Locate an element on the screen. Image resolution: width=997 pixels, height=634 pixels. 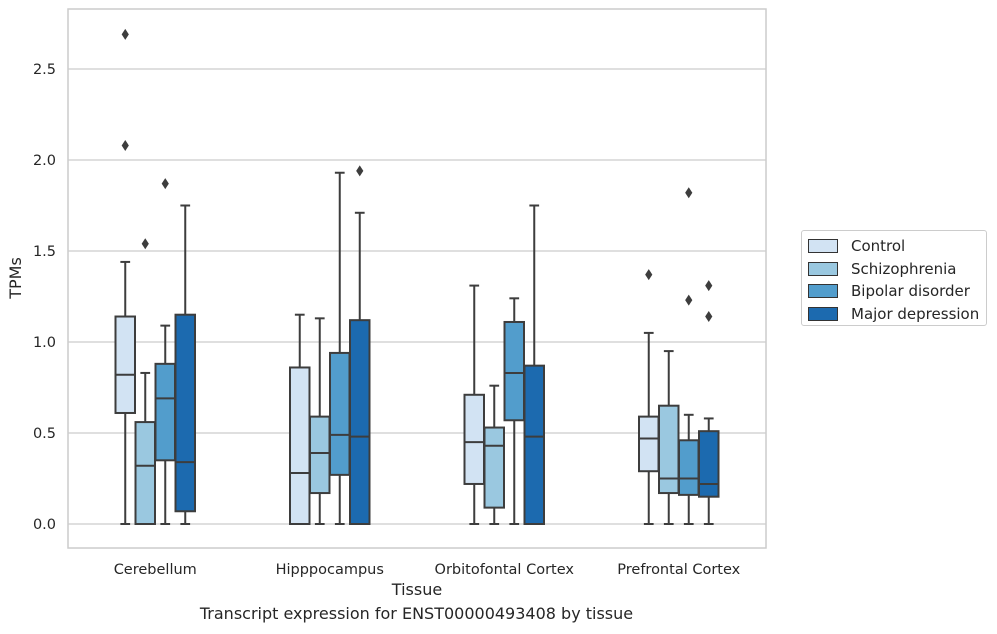
legend-item: Bipolar disorder is located at coordinates (897, 291).